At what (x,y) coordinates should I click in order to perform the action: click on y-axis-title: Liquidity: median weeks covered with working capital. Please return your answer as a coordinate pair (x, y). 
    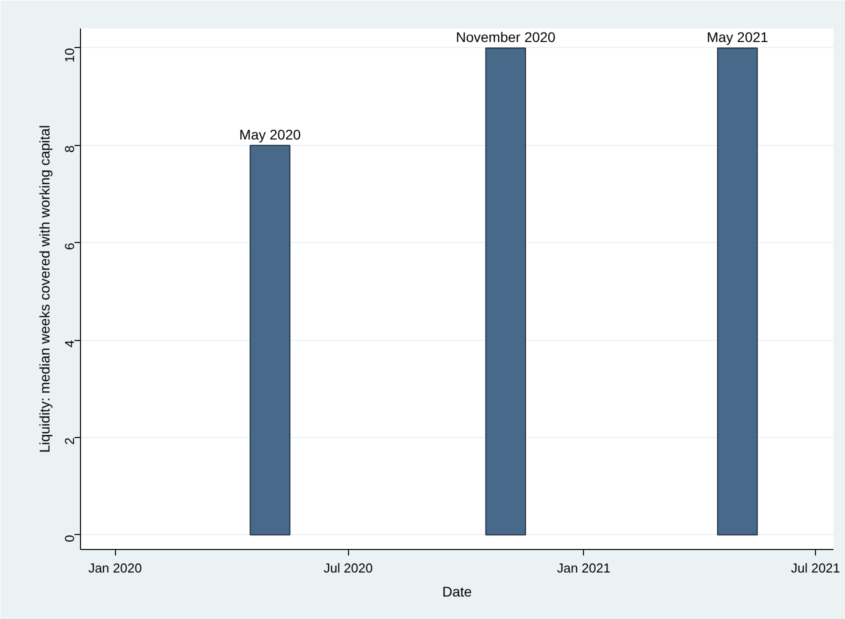
    Looking at the image, I should click on (44, 289).